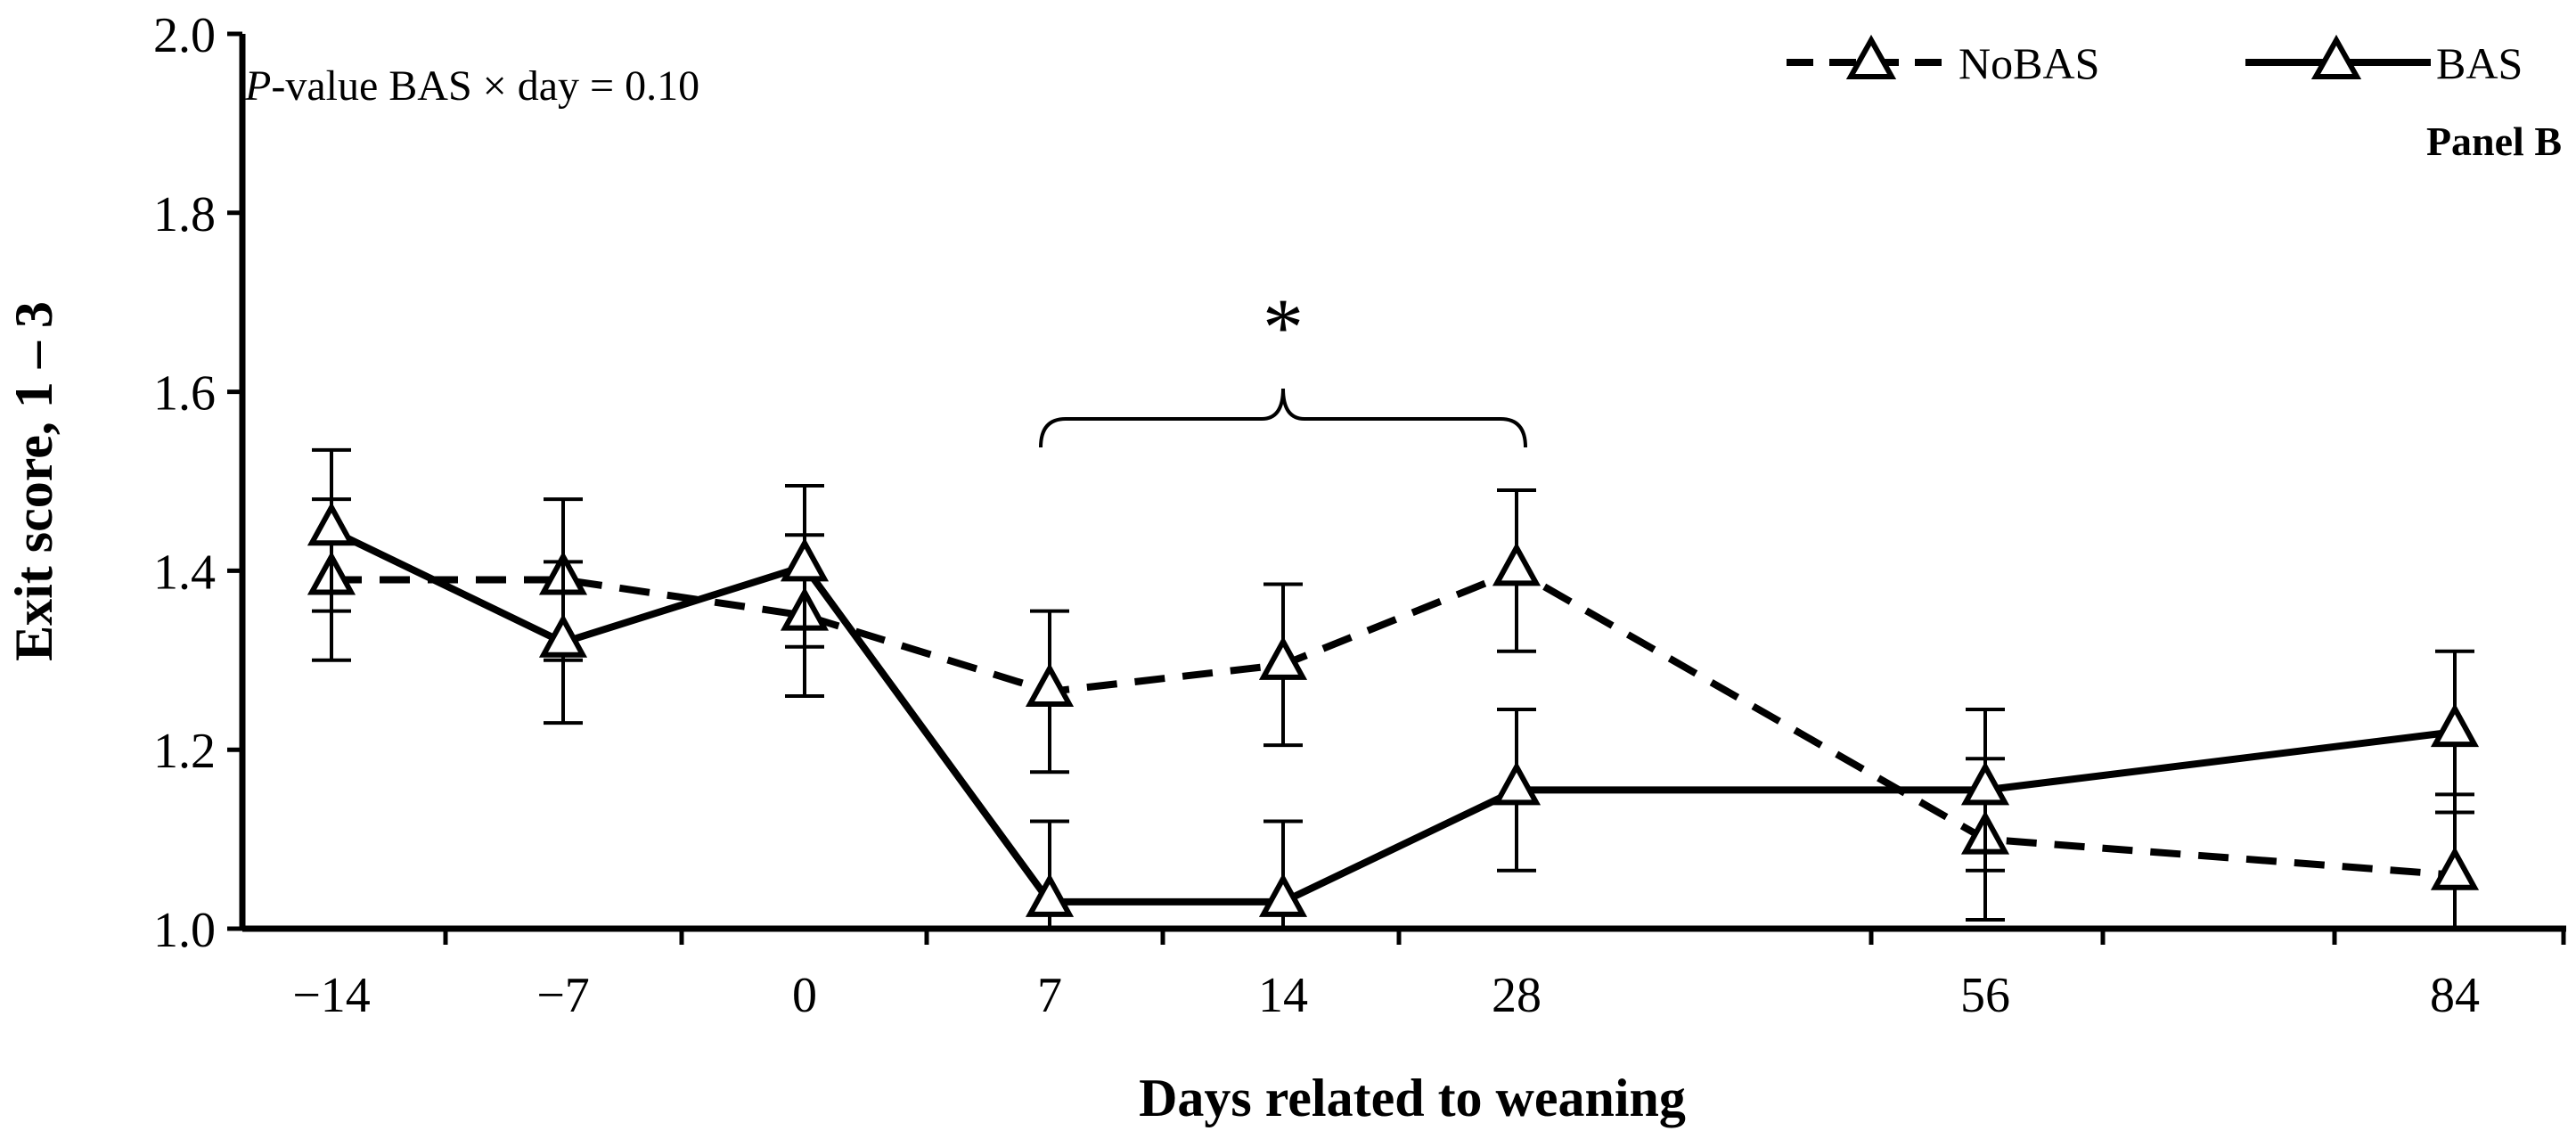 Image resolution: width=2576 pixels, height=1131 pixels. I want to click on x-tick-label-3: 7, so click(1049, 995).